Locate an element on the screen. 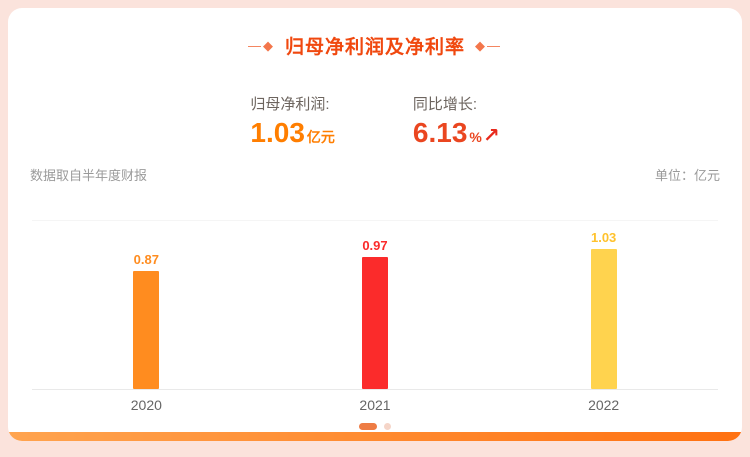 The height and width of the screenshot is (457, 750). stat-net-profit-value: 1.03 亿元 is located at coordinates (292, 133).